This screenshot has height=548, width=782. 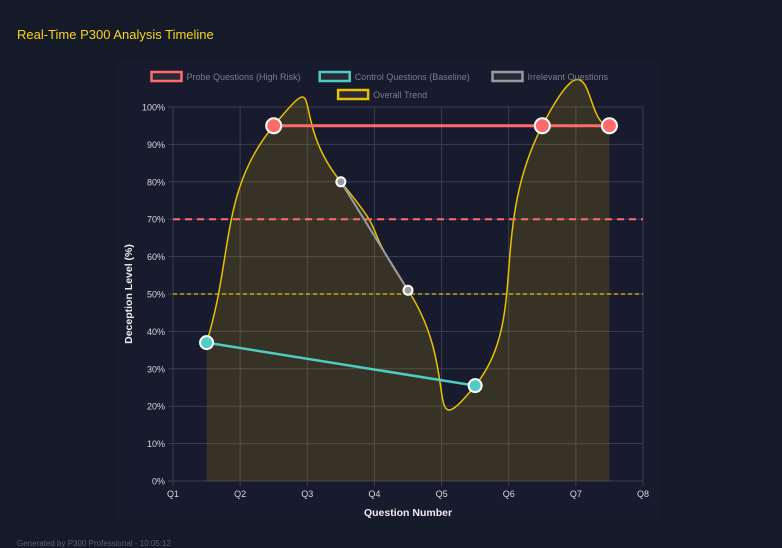 What do you see at coordinates (156, 220) in the screenshot?
I see `y-tick-label: 70%` at bounding box center [156, 220].